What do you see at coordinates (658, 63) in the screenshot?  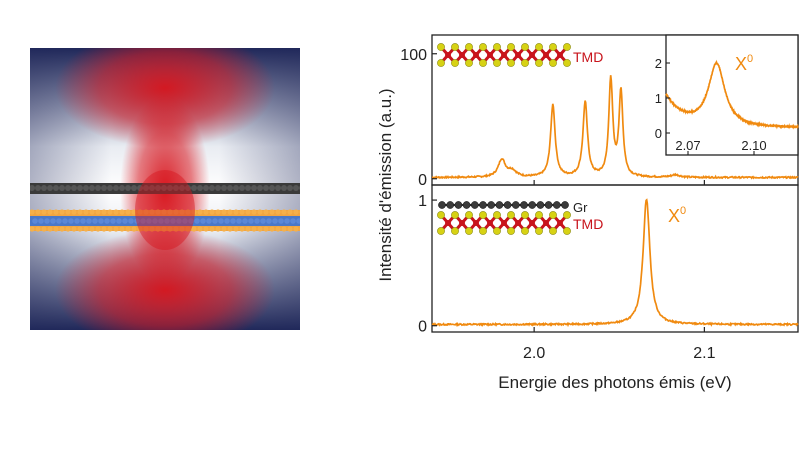 I see `inset-y-tick-label: 2` at bounding box center [658, 63].